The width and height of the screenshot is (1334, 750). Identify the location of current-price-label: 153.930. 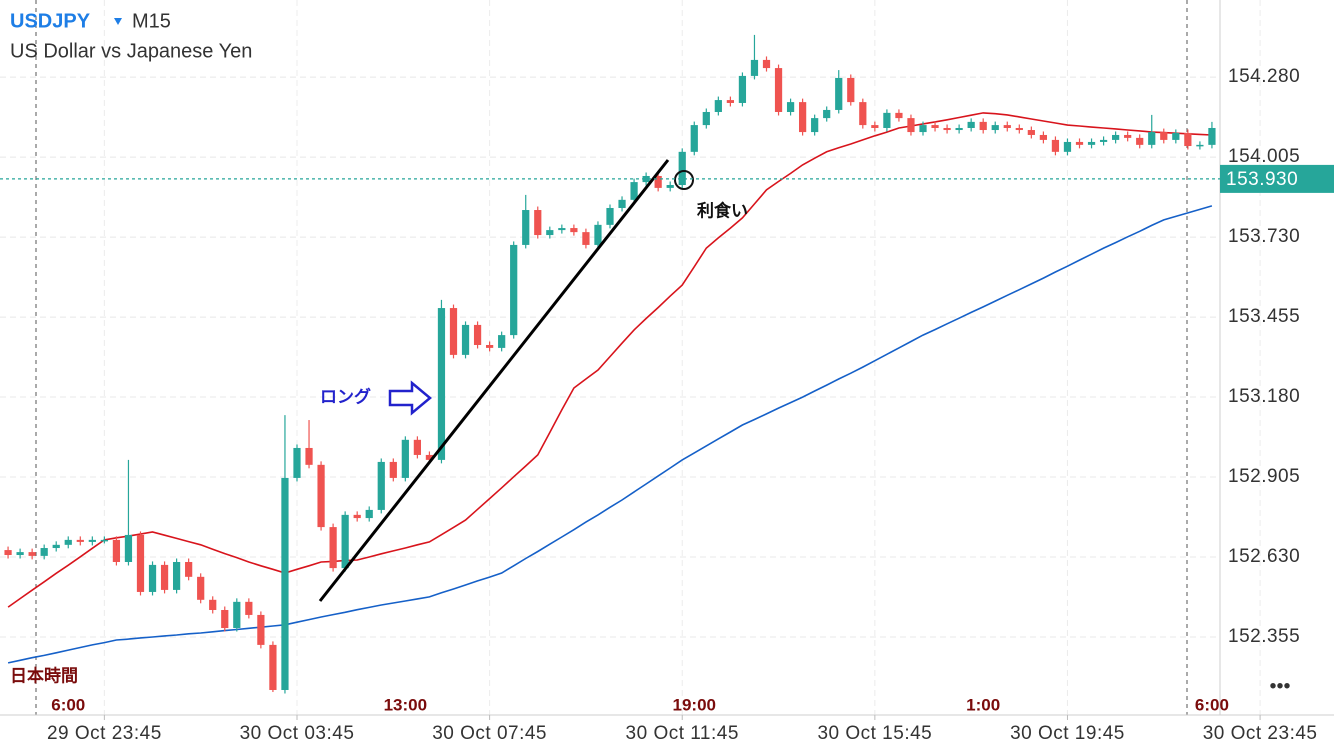
(1262, 179).